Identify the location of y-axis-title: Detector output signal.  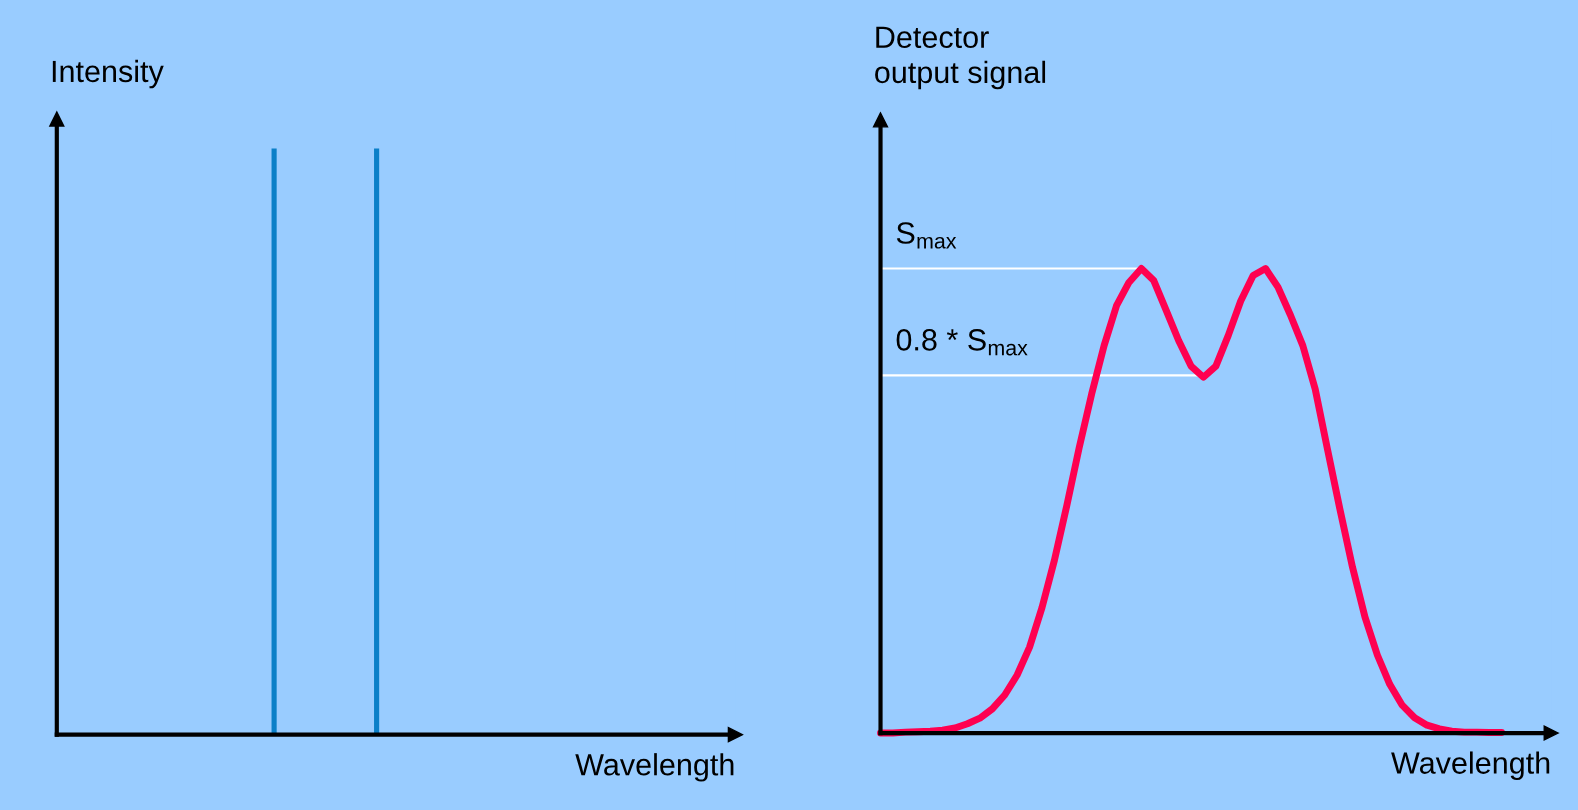
(960, 58).